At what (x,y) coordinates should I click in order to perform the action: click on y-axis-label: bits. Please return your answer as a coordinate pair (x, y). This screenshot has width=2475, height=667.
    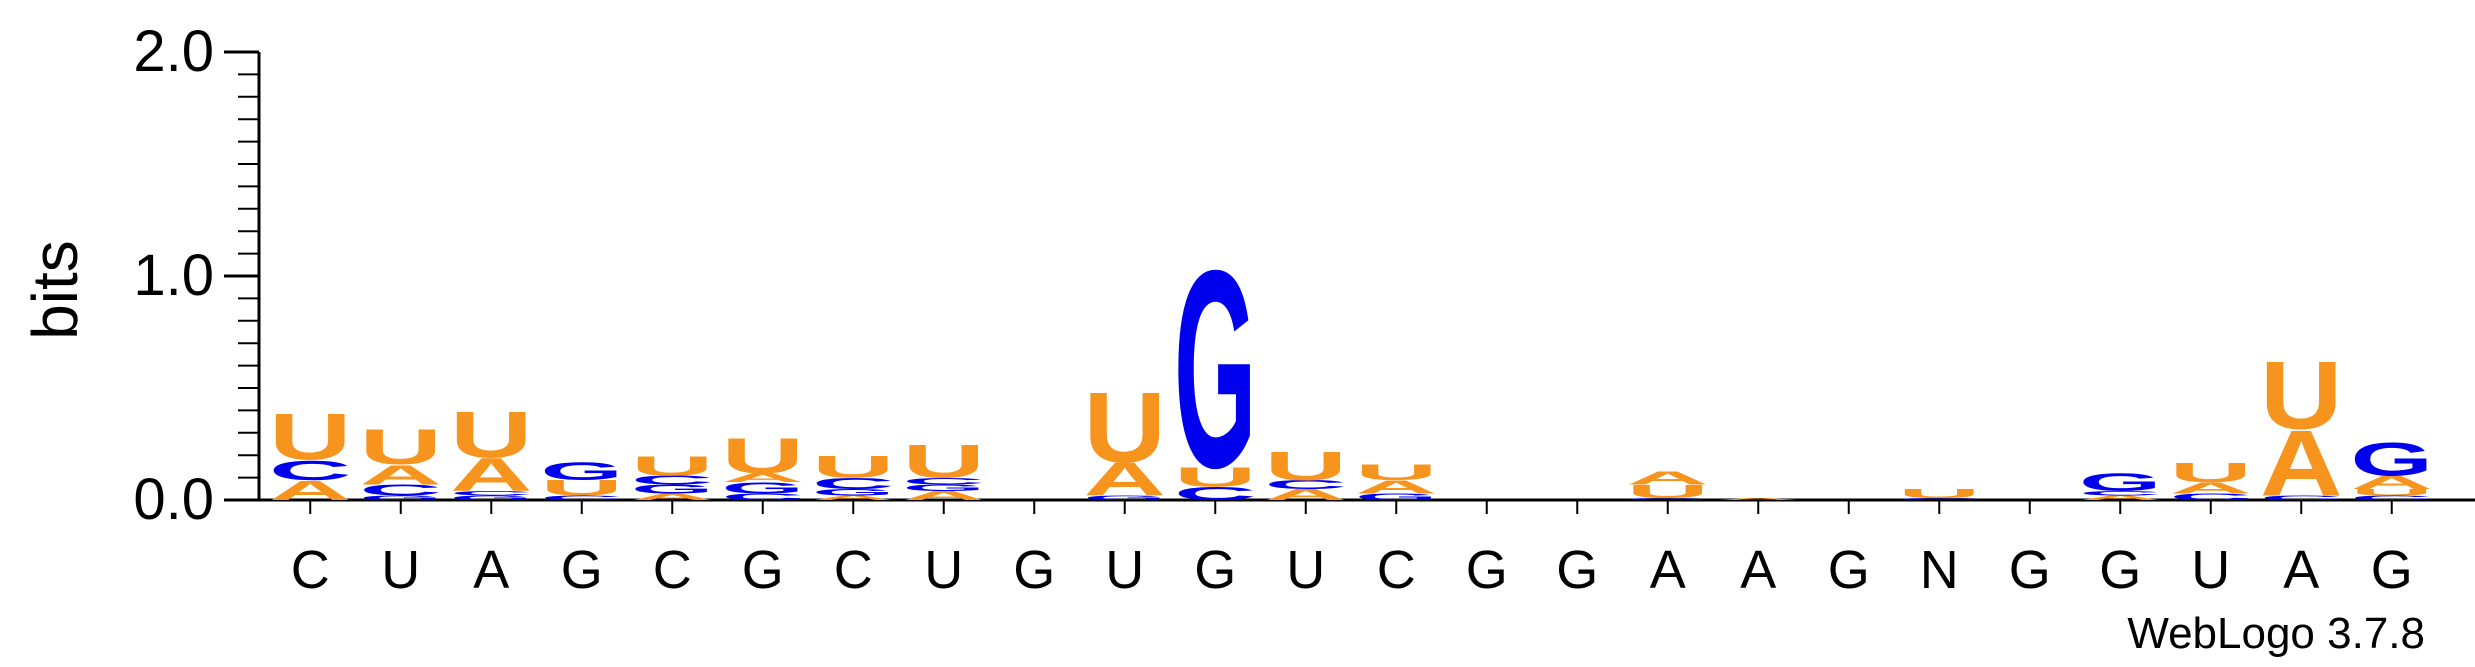
    Looking at the image, I should click on (55, 290).